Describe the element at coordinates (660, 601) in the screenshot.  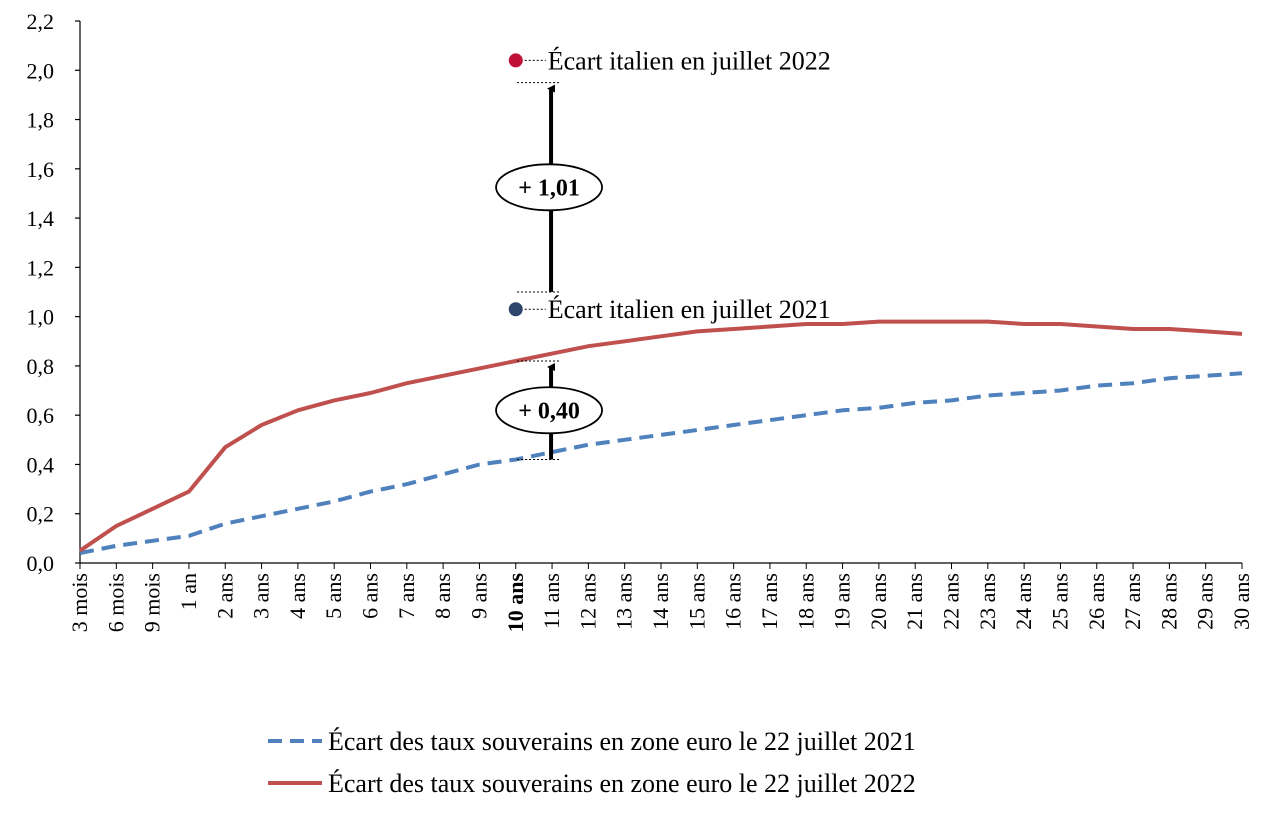
I see `x-tick-label: 14 ans` at that location.